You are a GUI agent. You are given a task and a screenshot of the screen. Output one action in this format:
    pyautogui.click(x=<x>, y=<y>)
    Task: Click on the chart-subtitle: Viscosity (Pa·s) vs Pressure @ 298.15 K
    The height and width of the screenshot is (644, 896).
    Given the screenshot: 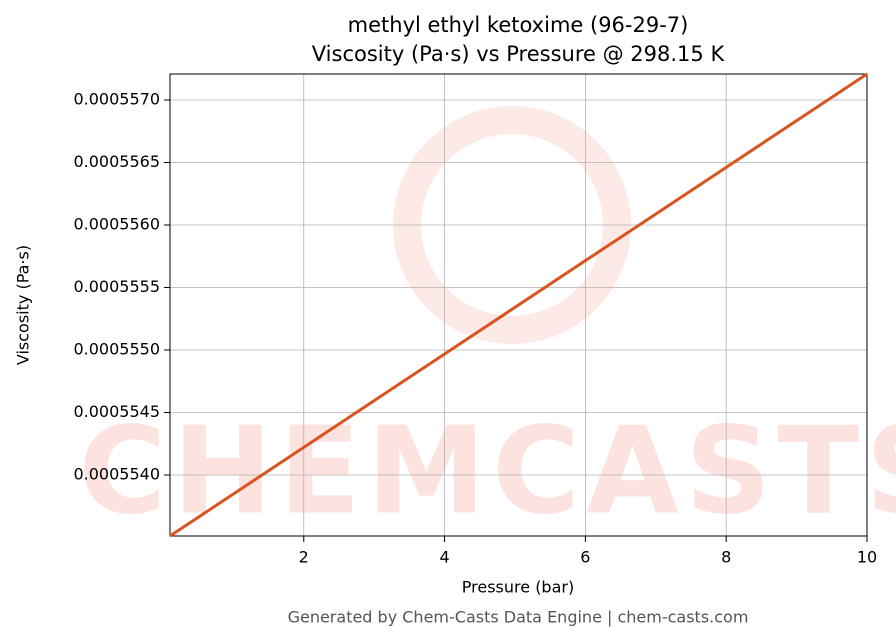 What is the action you would take?
    pyautogui.click(x=519, y=54)
    